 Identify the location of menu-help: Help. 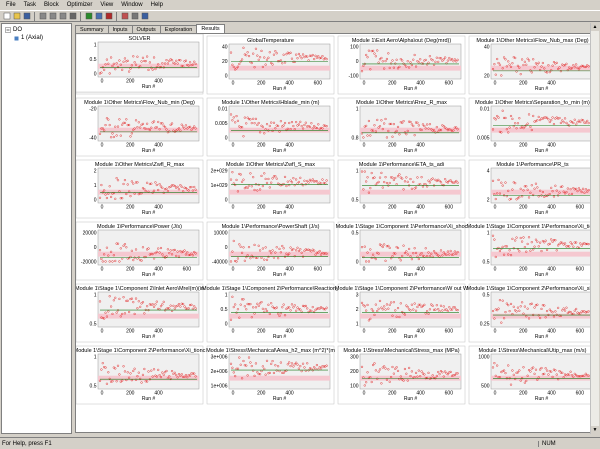
(156, 5).